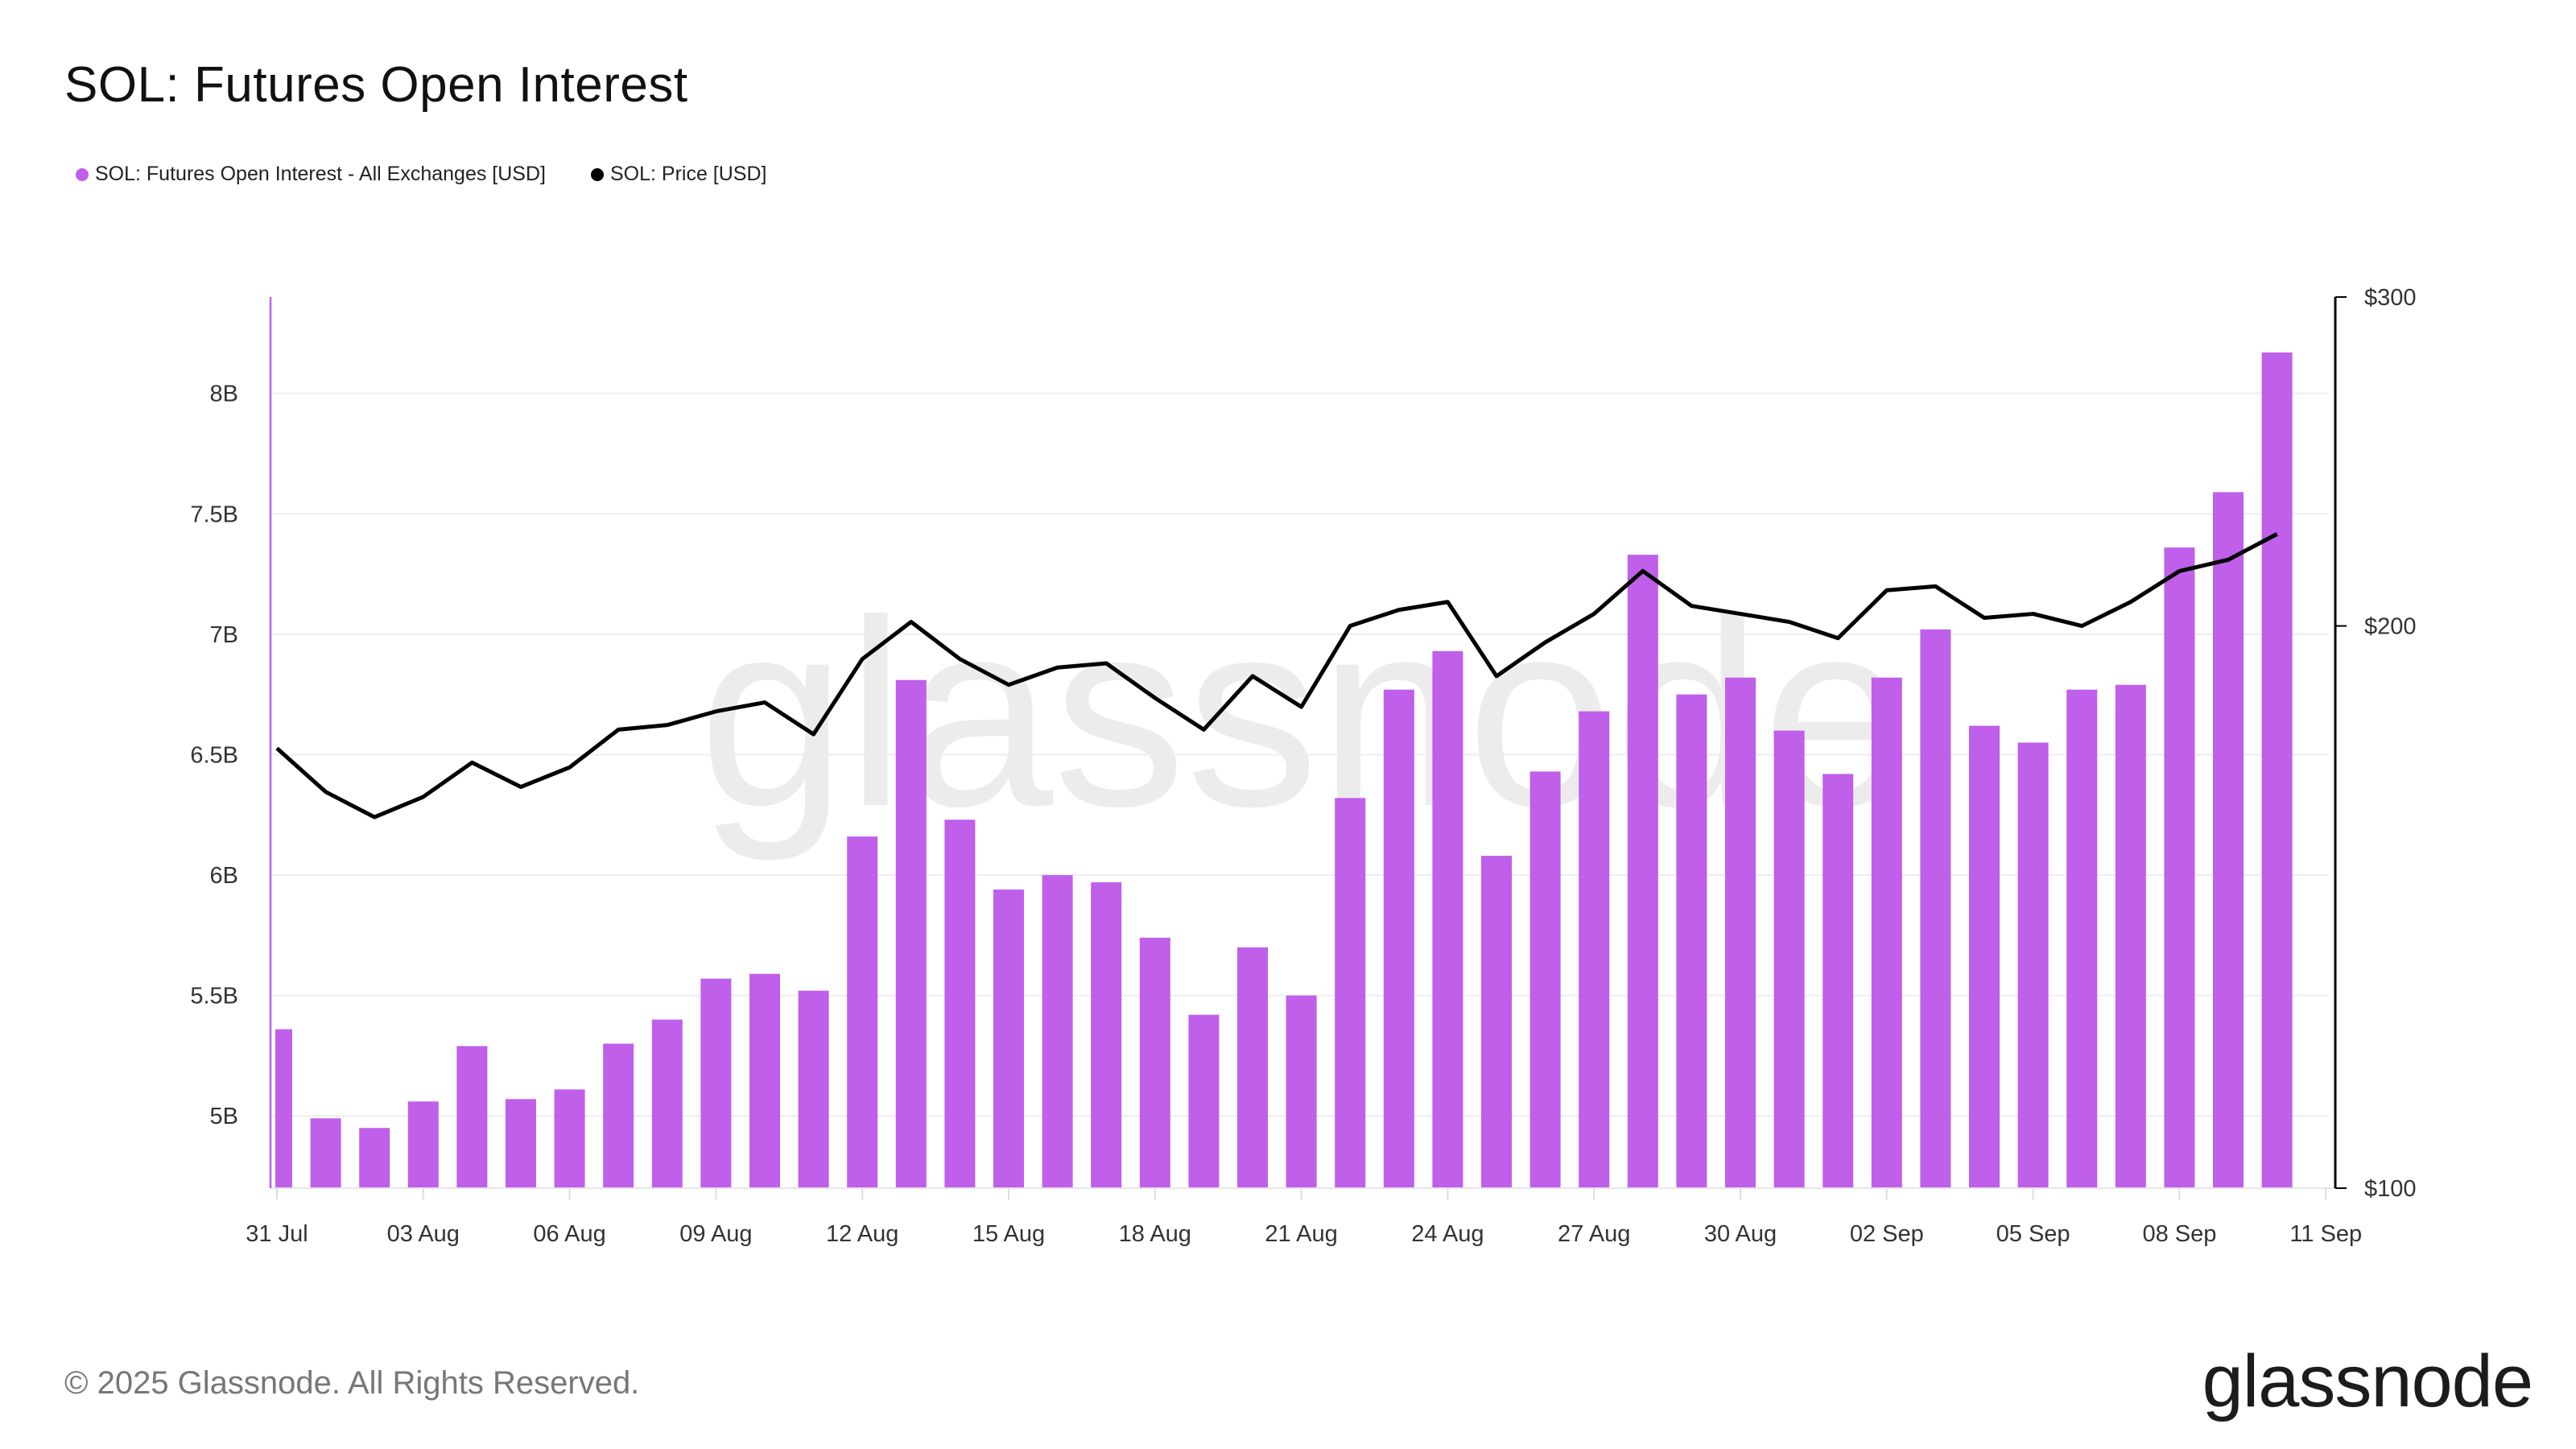 Image resolution: width=2576 pixels, height=1449 pixels. I want to click on bar-25-aug, so click(1496, 1022).